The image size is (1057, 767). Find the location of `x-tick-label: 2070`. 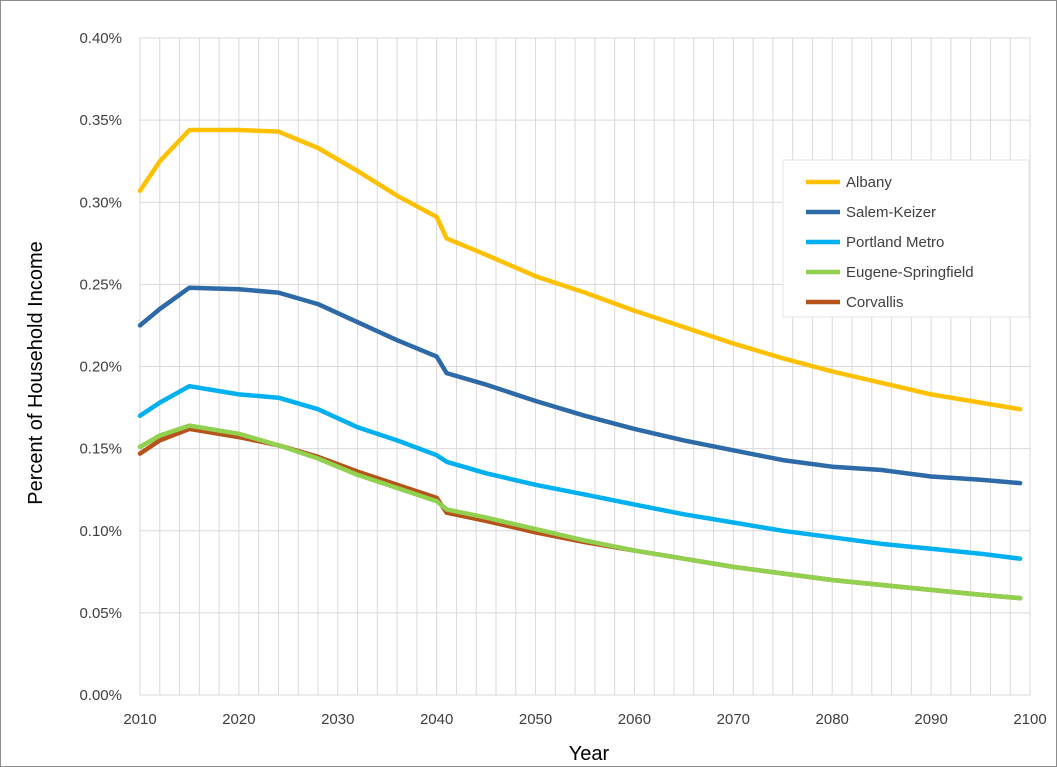

x-tick-label: 2070 is located at coordinates (733, 719).